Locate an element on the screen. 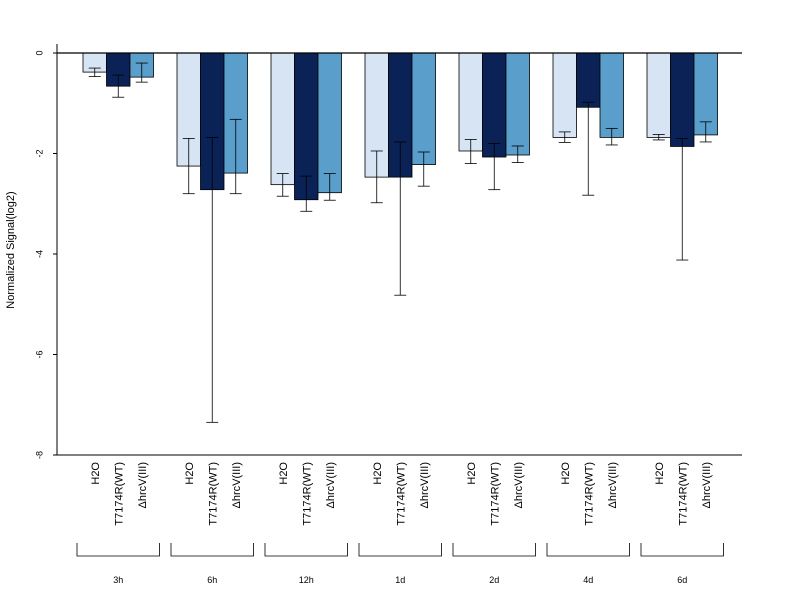  group-brackets: 3h 6h 12h 1d 2d 4d 6d is located at coordinates (400, 564).